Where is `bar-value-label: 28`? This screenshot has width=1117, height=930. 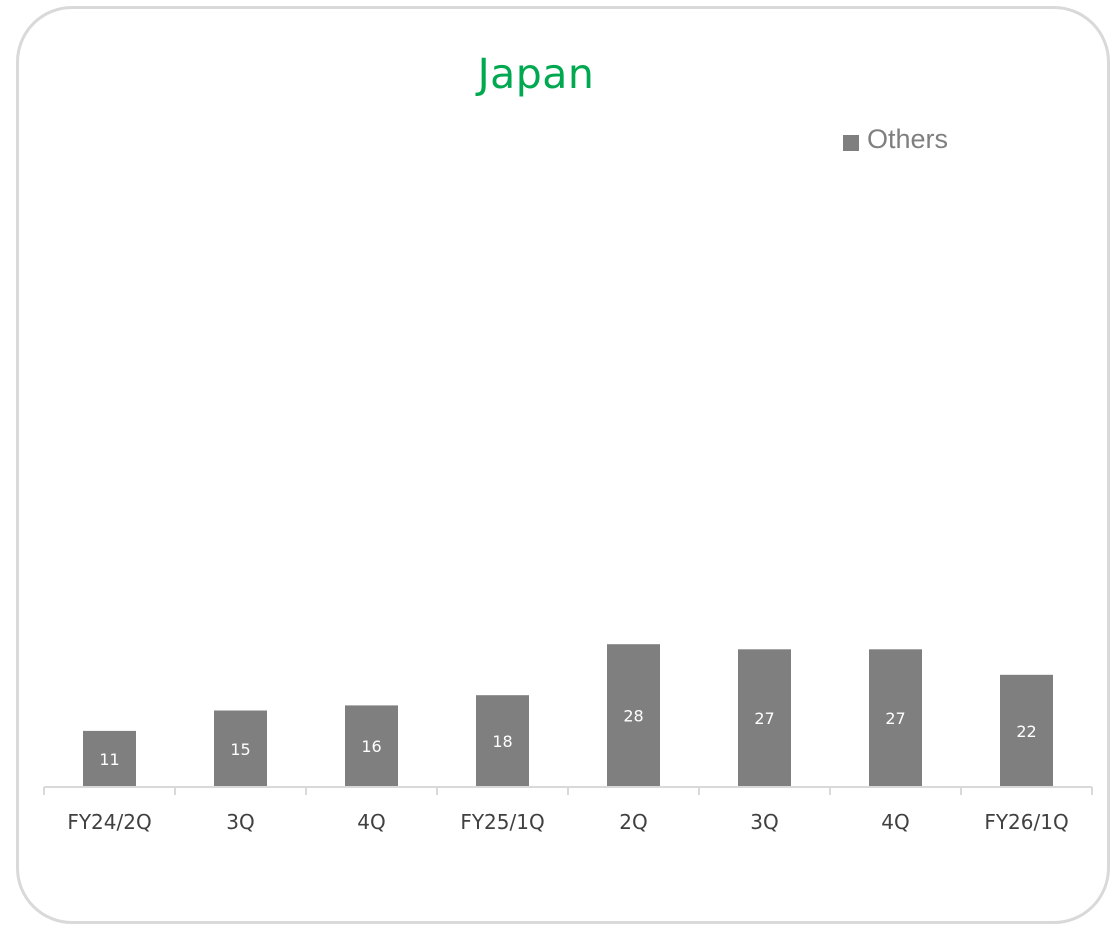 bar-value-label: 28 is located at coordinates (633, 716).